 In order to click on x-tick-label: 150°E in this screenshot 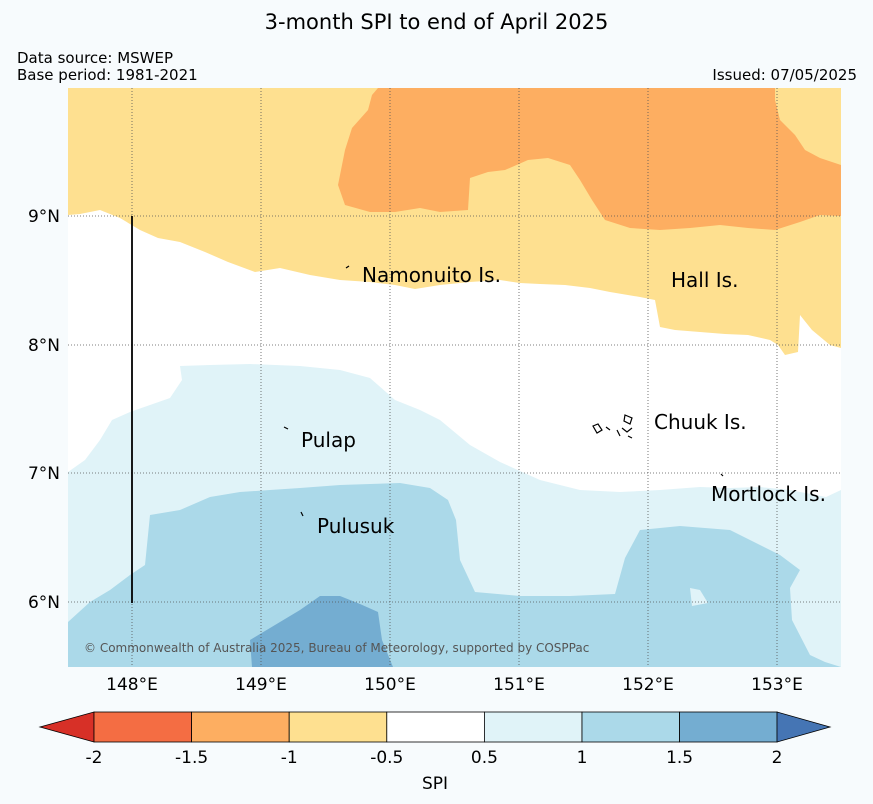, I will do `click(390, 685)`.